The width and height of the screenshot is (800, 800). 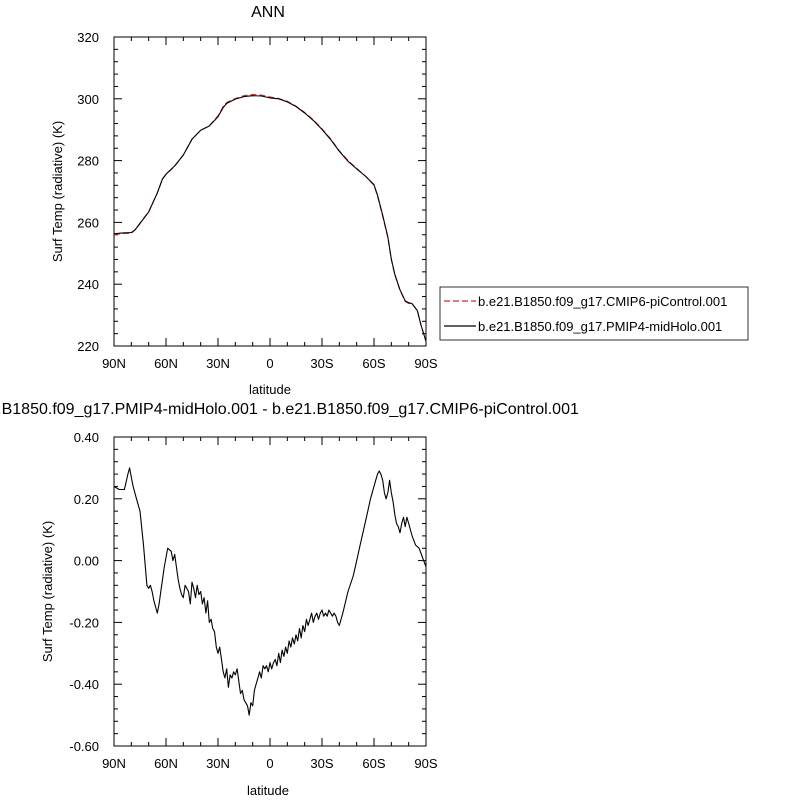 I want to click on top-x-tick-label: 90N, so click(x=114, y=363).